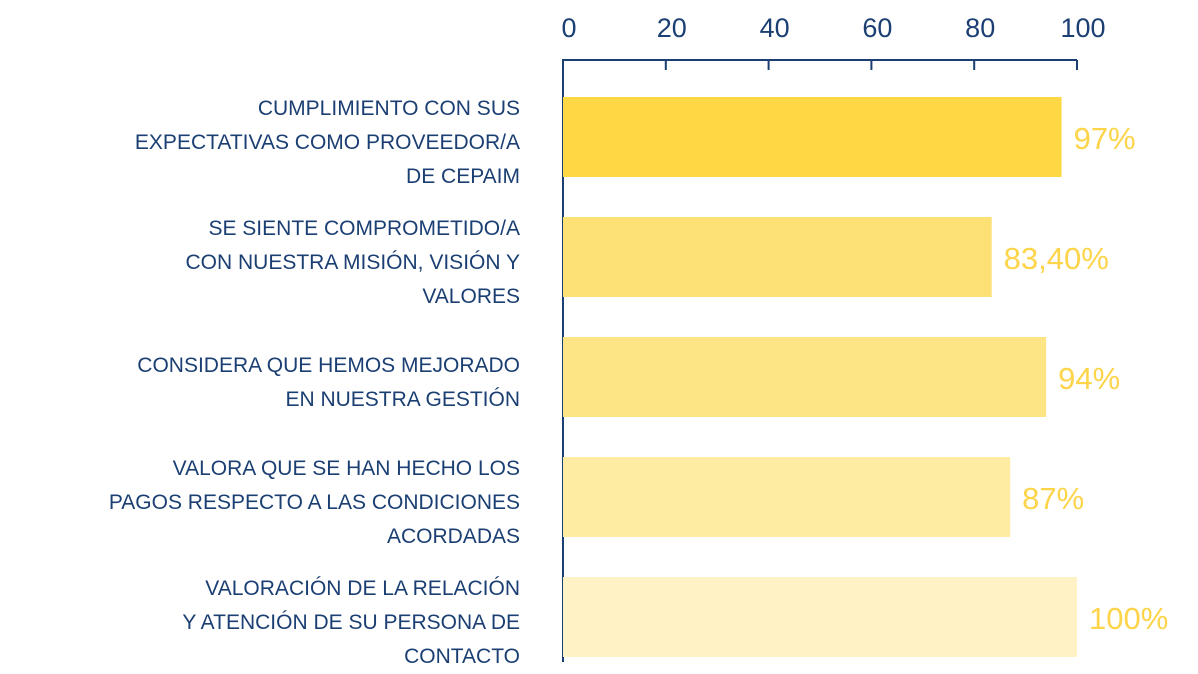 The image size is (1198, 674). Describe the element at coordinates (877, 28) in the screenshot. I see `x-tick-label: 60` at that location.